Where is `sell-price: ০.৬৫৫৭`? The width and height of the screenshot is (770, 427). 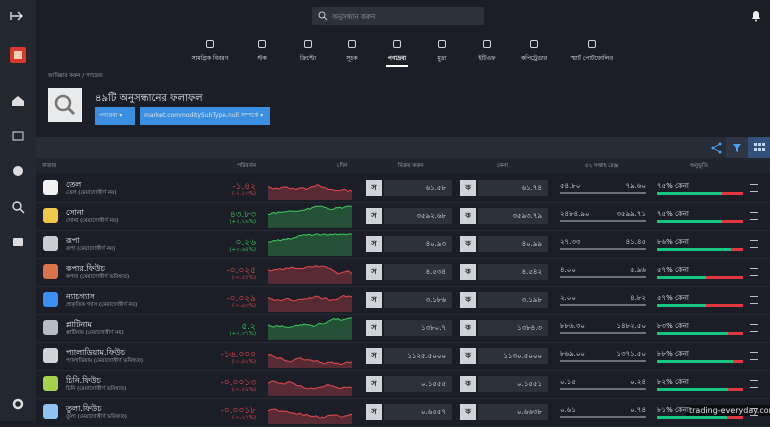 sell-price: ০.৬৫৫৭ is located at coordinates (418, 412).